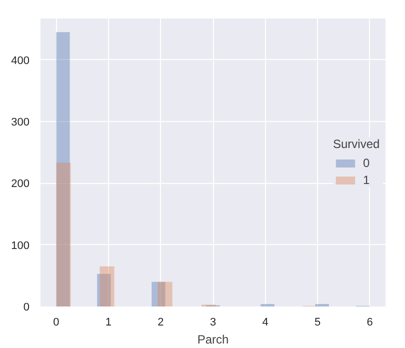  I want to click on y-tick-label: 400, so click(20, 60).